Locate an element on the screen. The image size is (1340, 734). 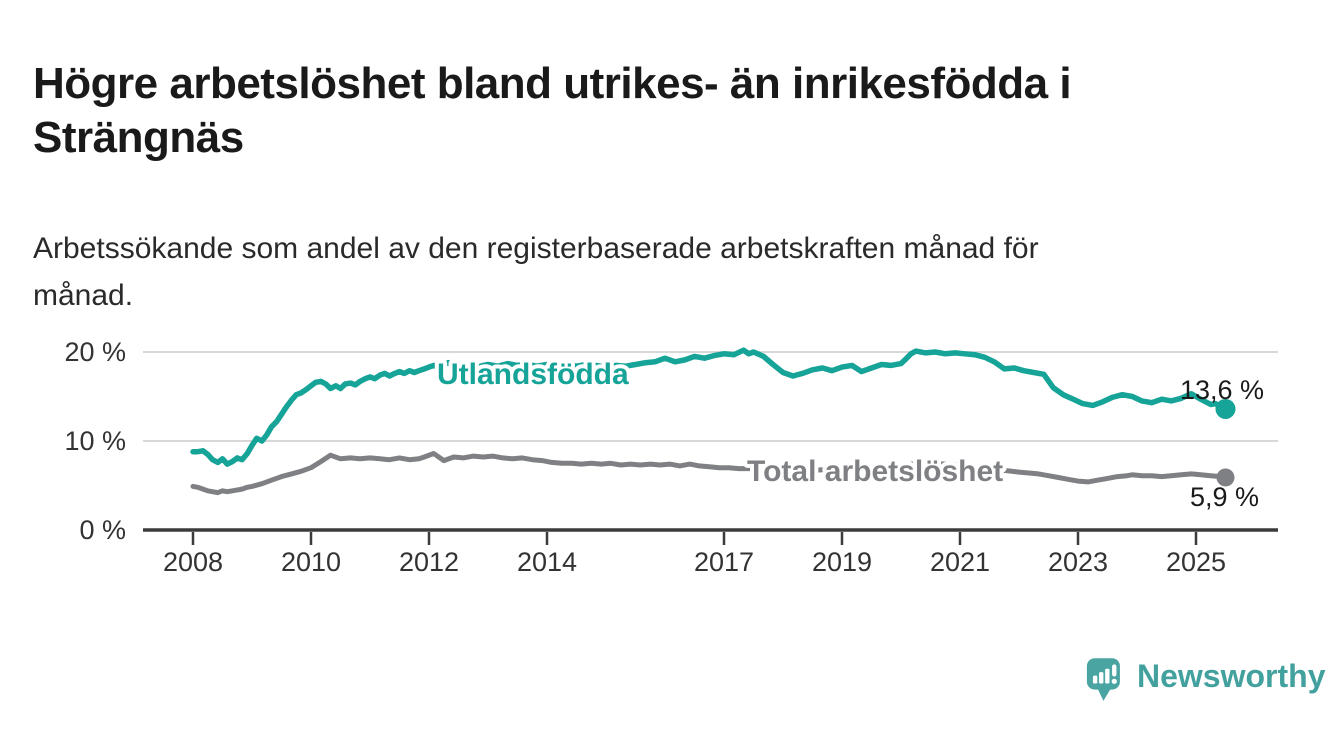
x-tick-label: 2017 is located at coordinates (724, 562).